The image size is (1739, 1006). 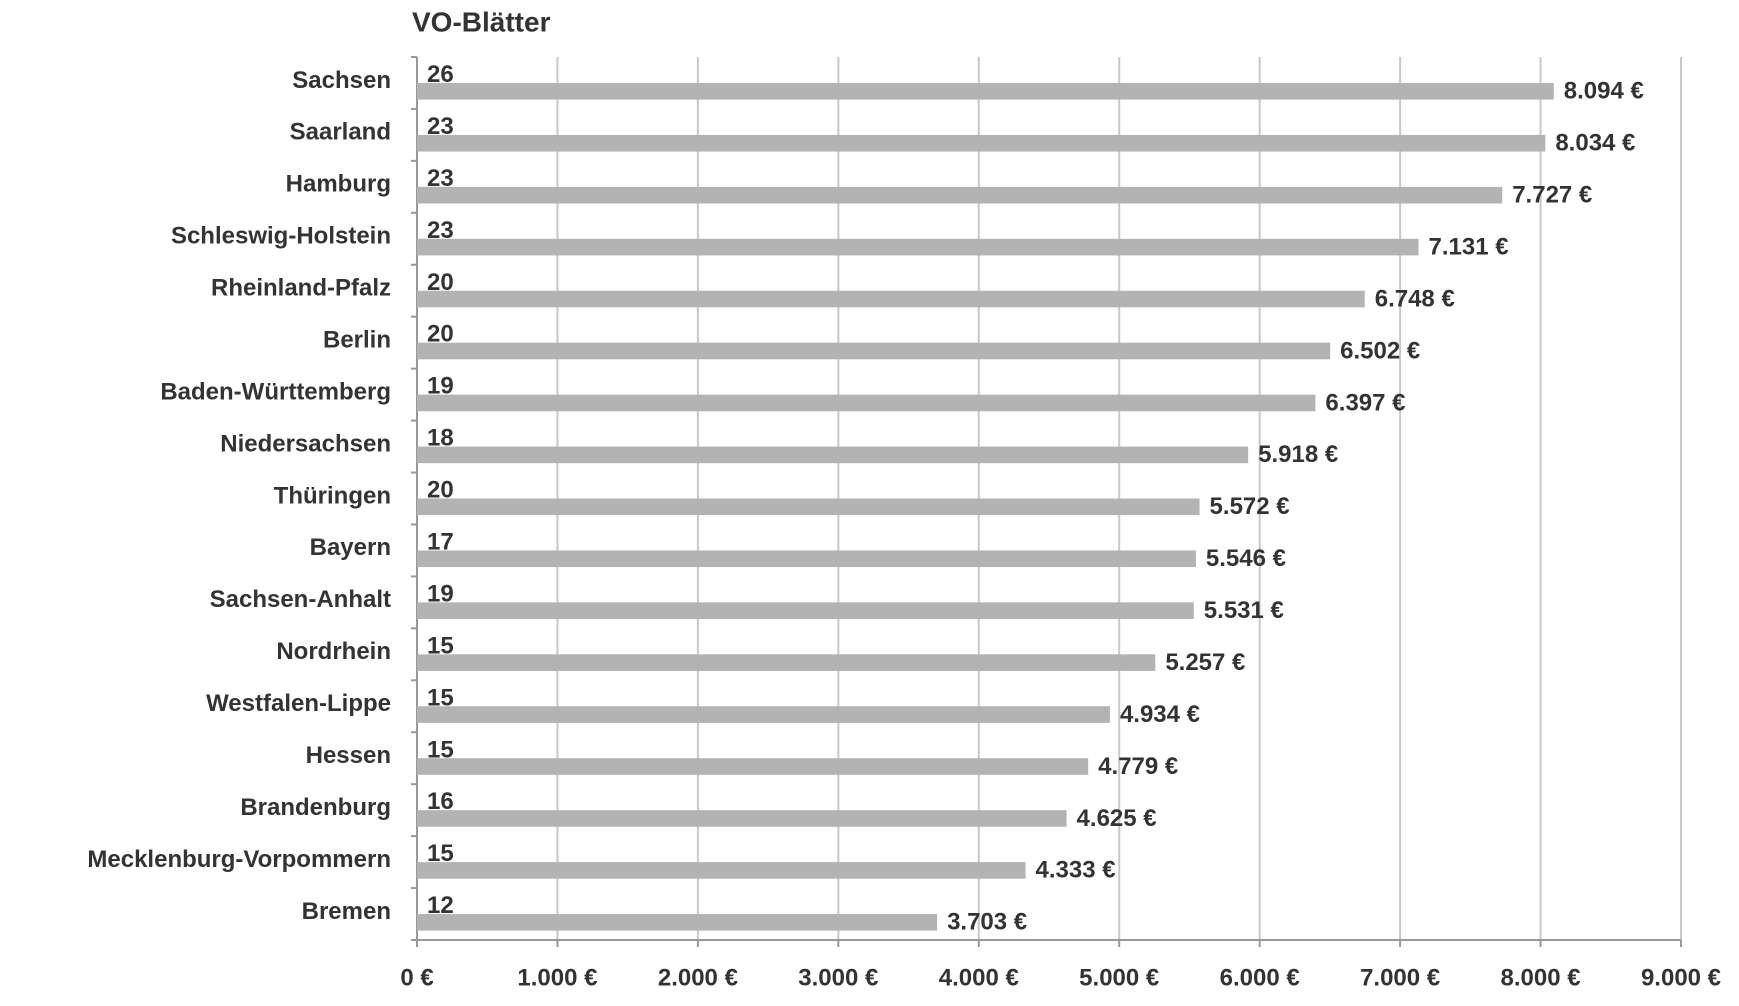 What do you see at coordinates (300, 599) in the screenshot?
I see `category-label: Sachsen-Anhalt` at bounding box center [300, 599].